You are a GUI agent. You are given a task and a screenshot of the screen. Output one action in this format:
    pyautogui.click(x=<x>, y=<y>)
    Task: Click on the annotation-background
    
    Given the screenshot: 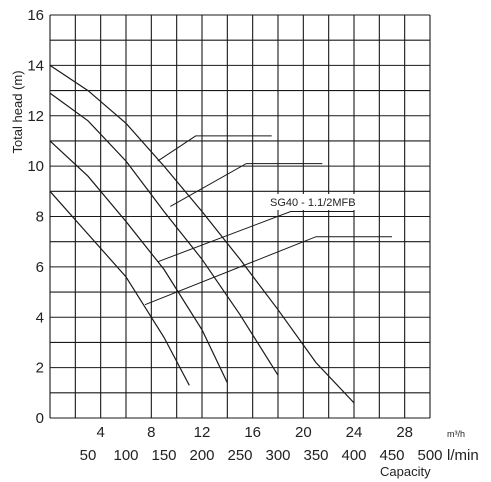 What is the action you would take?
    pyautogui.click(x=320, y=202)
    